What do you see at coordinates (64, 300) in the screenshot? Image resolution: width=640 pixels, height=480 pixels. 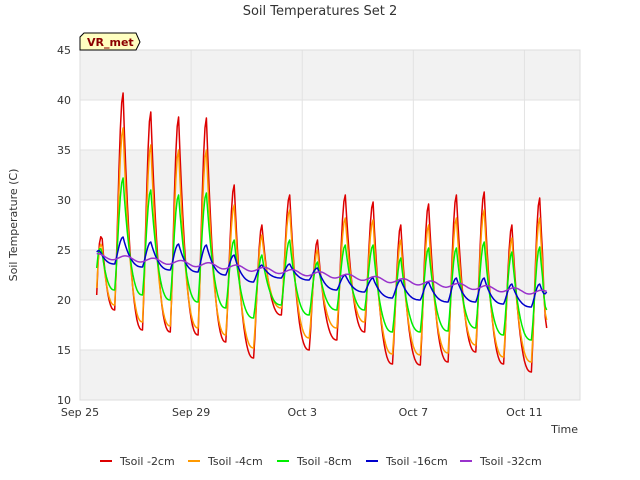 I see `y-tick-label: 20` at bounding box center [64, 300].